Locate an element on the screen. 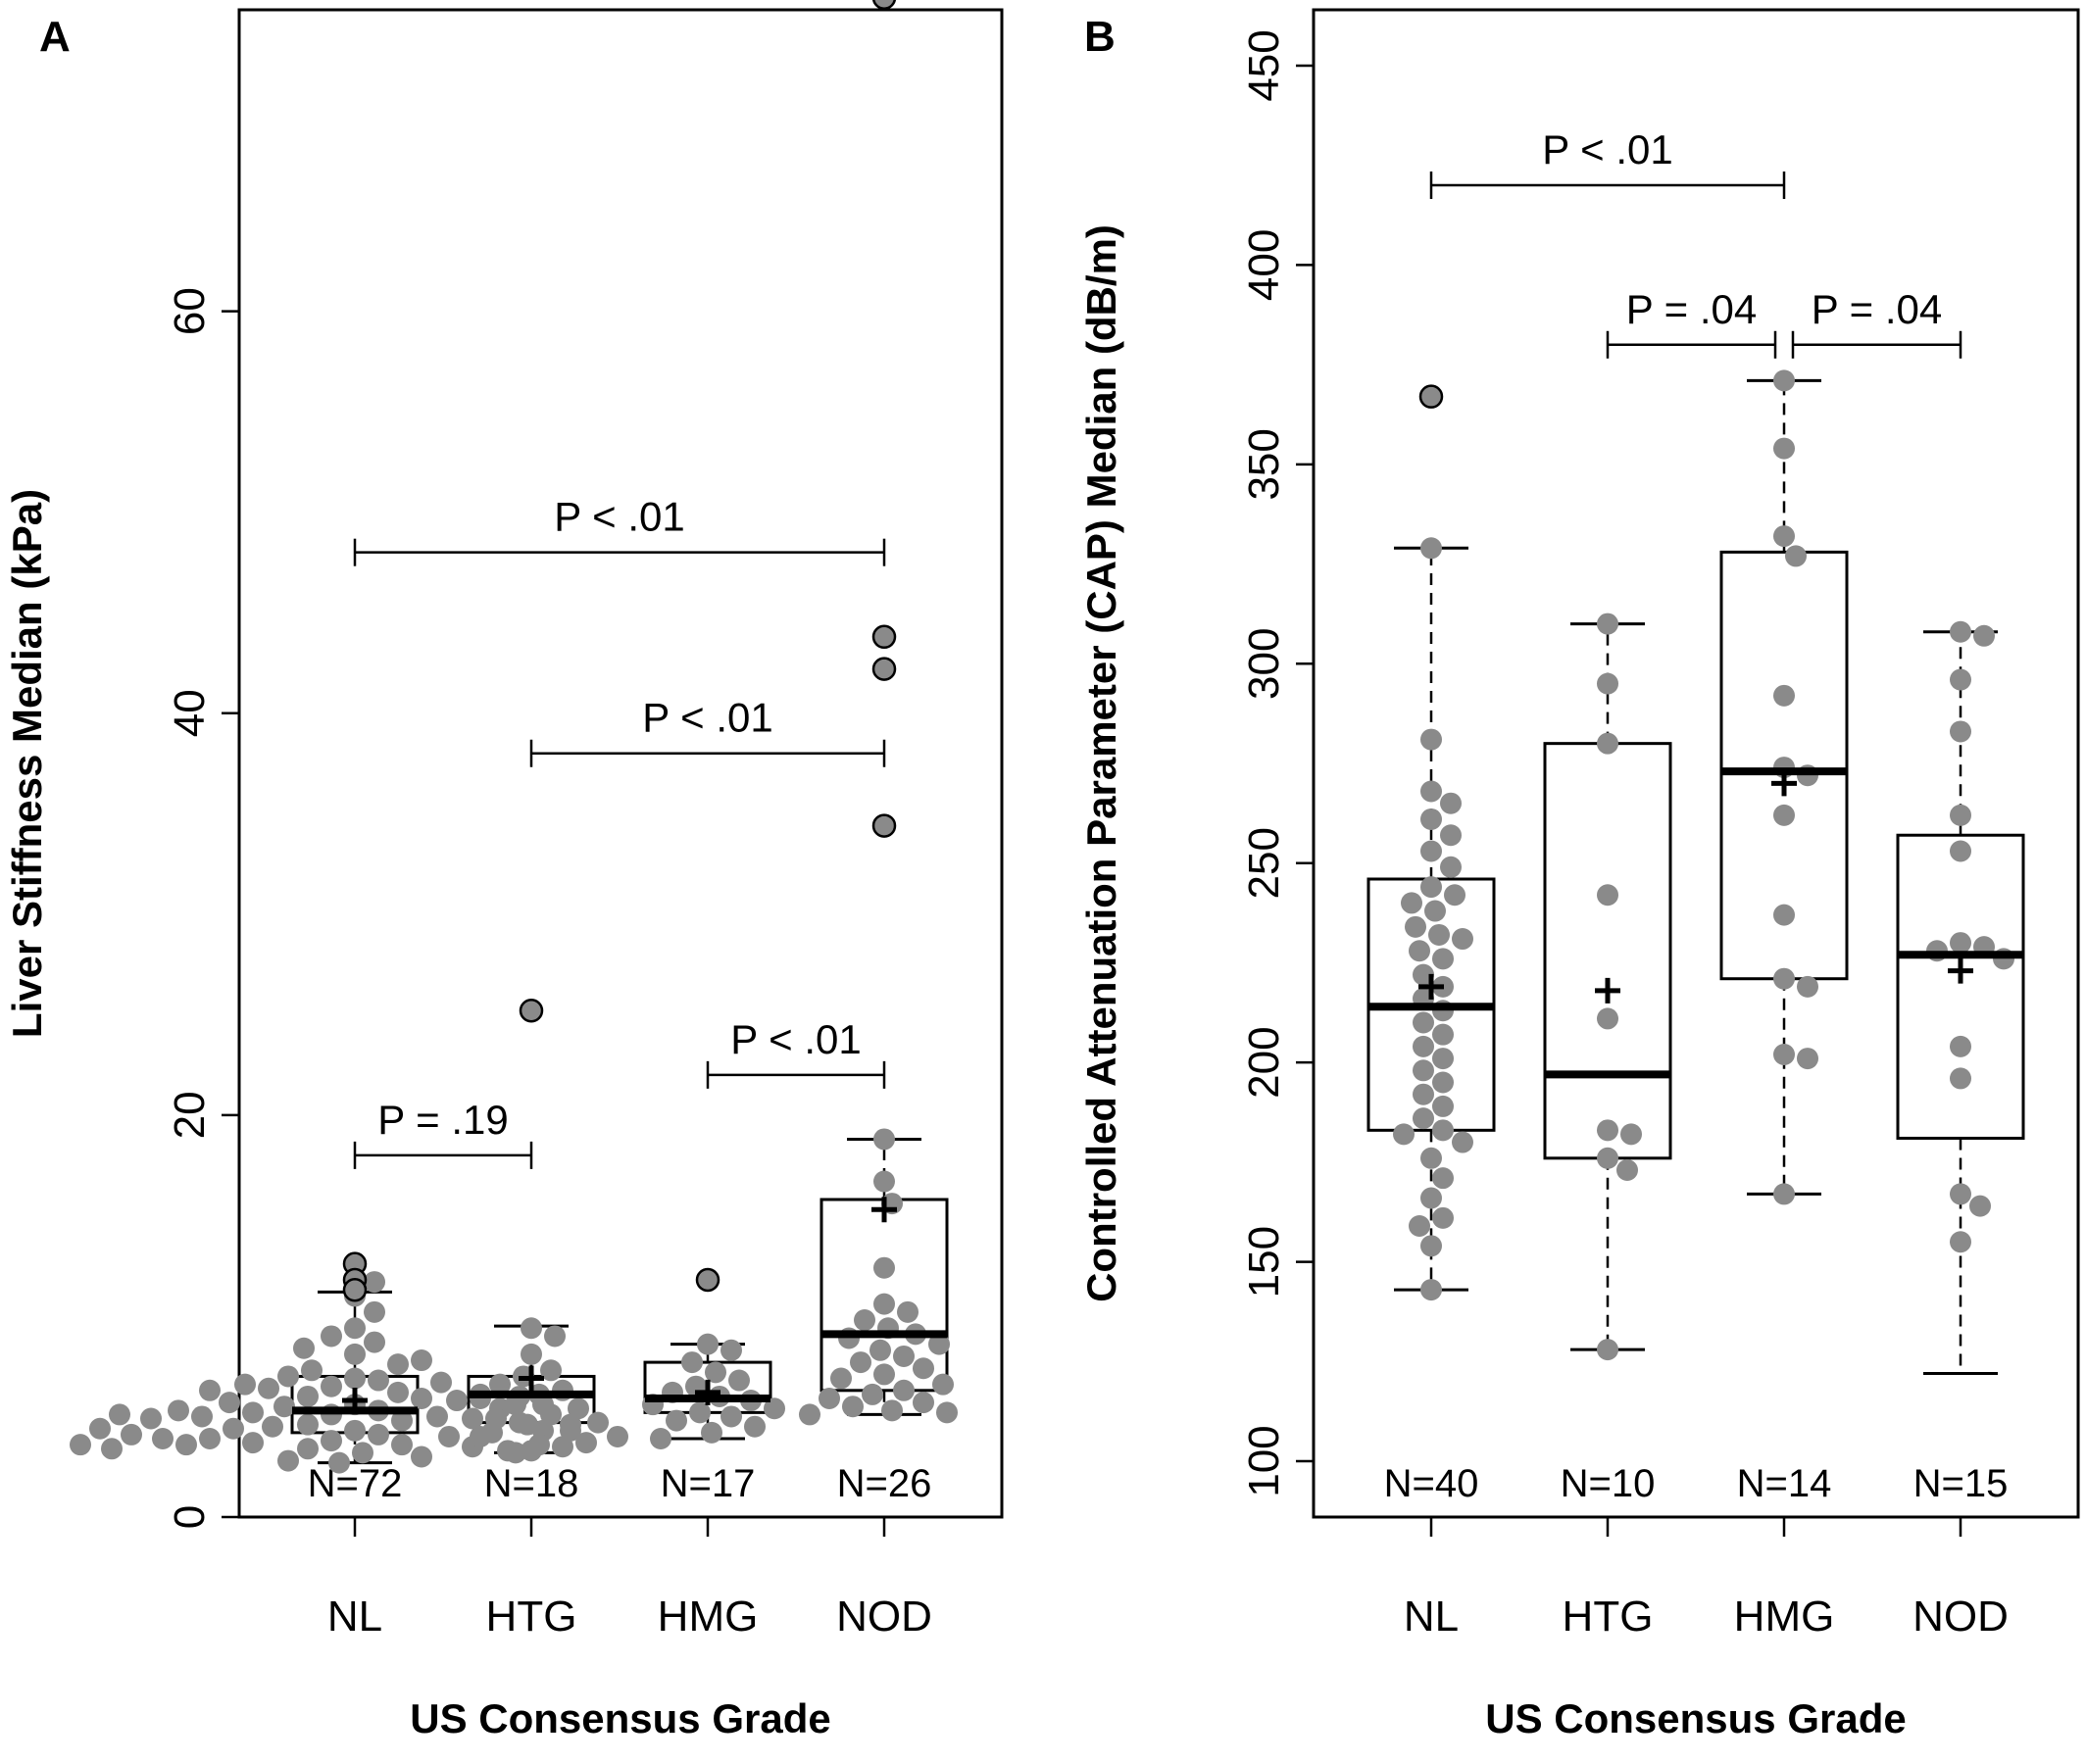  n-label-nl: N=40 is located at coordinates (1432, 1483).